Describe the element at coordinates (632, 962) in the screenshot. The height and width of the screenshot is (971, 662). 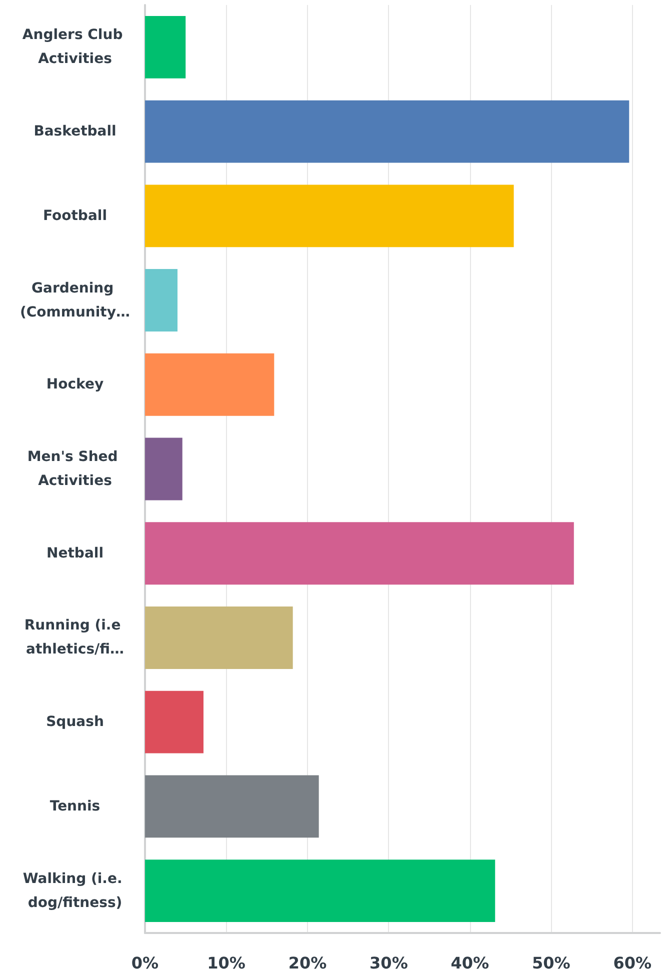
I see `x-tick-label: 60%` at that location.